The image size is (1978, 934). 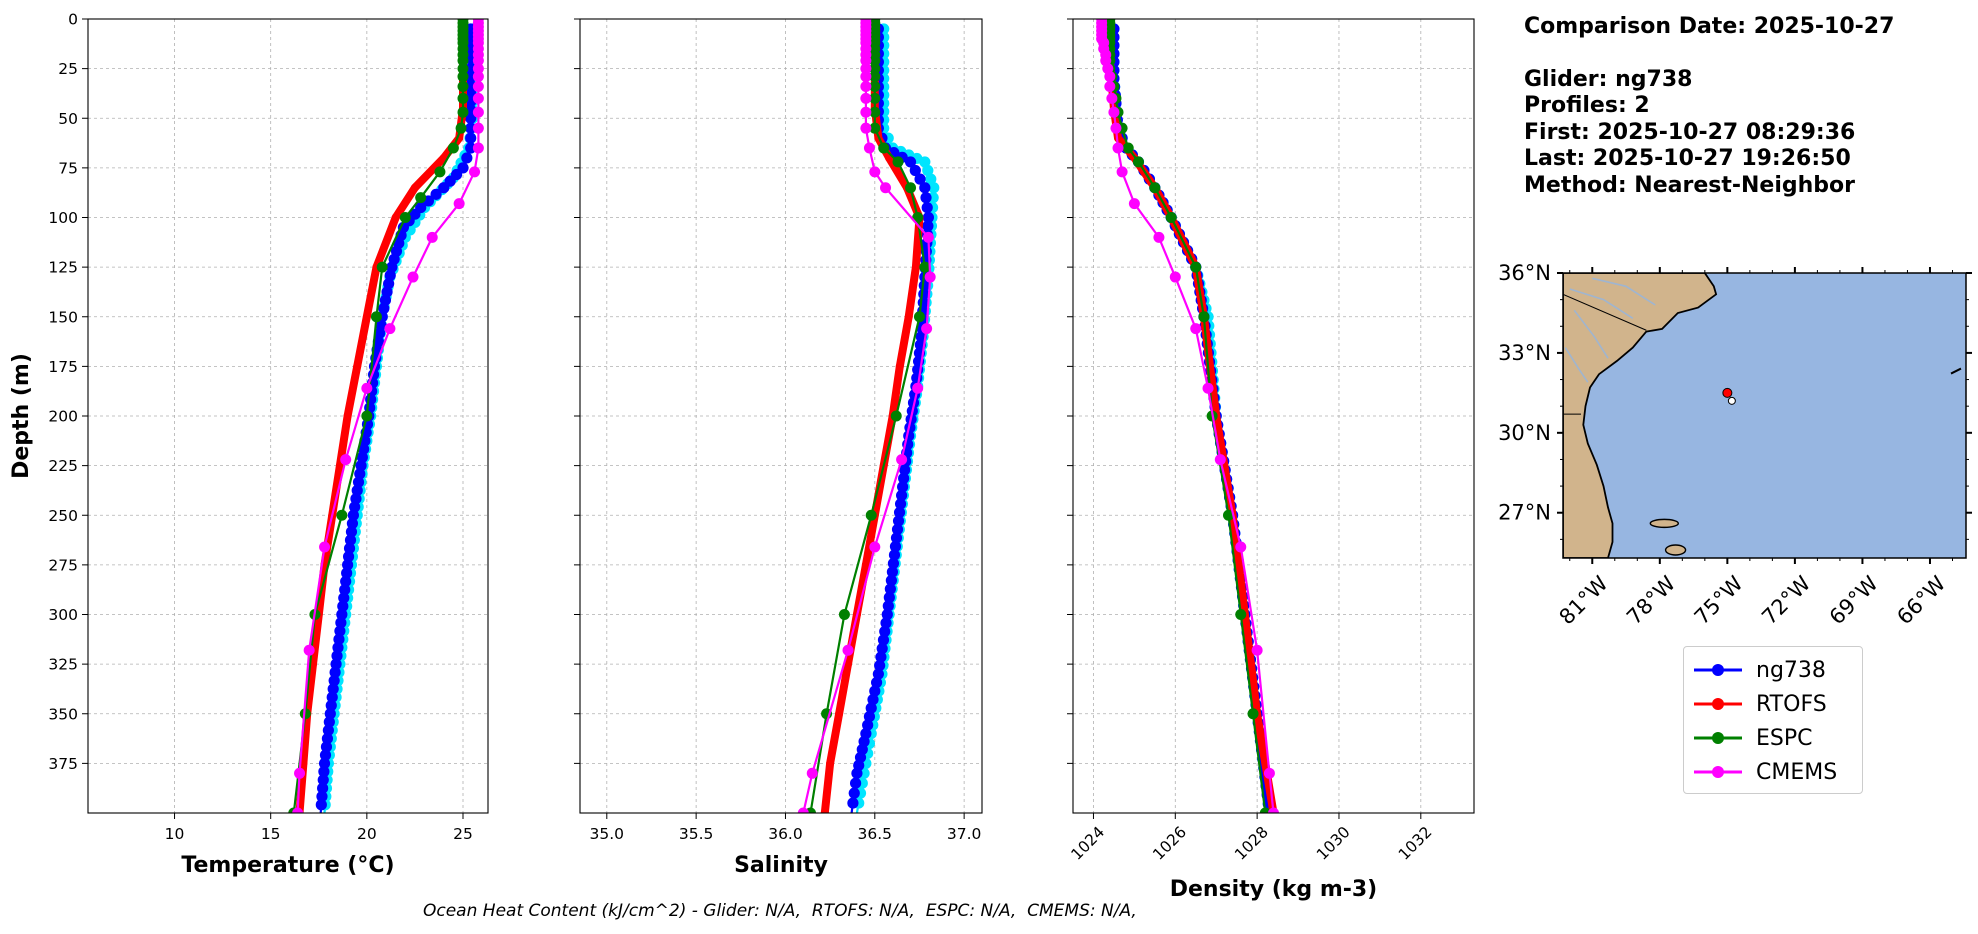 I want to click on series-ng738, so click(x=1191, y=418).